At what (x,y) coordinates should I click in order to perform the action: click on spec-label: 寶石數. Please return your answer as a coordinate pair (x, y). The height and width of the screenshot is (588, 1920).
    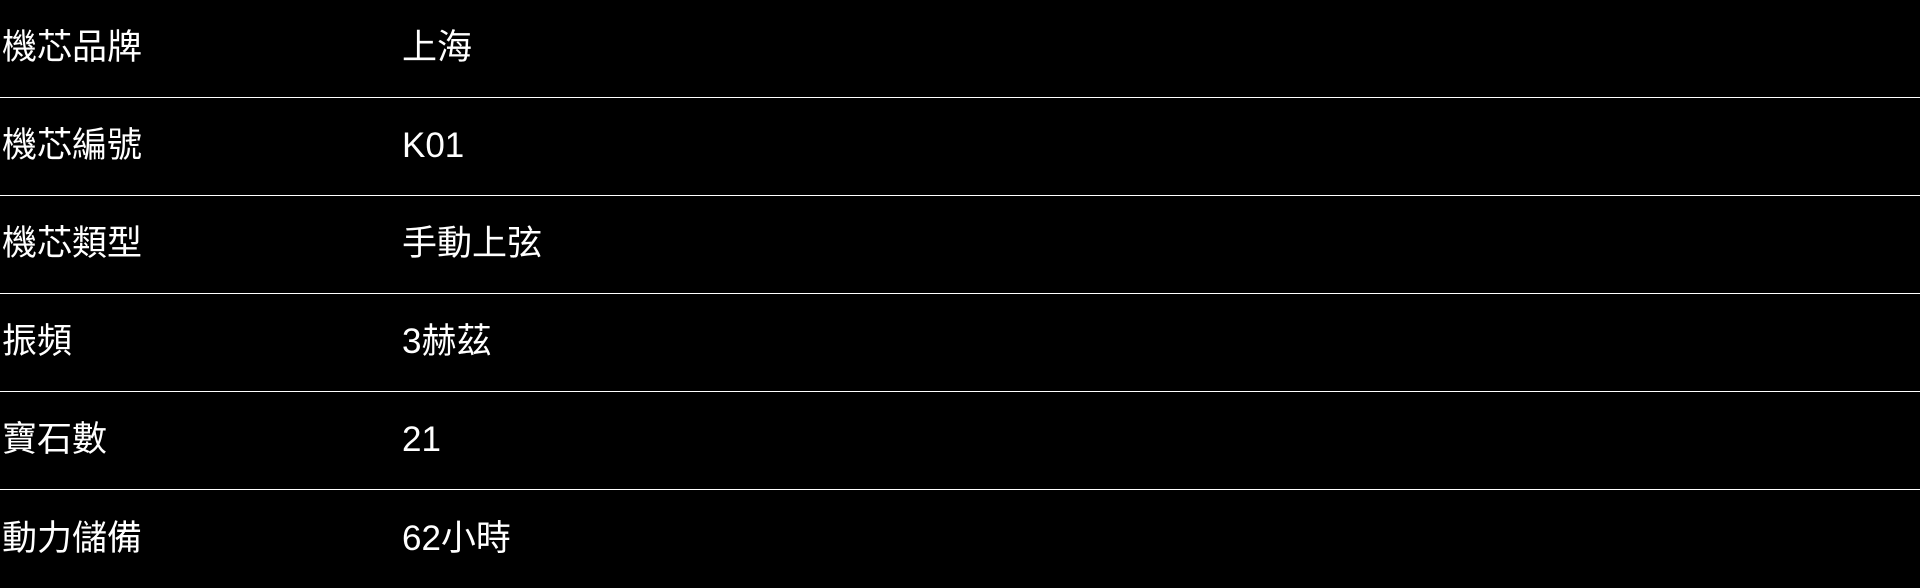
    Looking at the image, I should click on (55, 440).